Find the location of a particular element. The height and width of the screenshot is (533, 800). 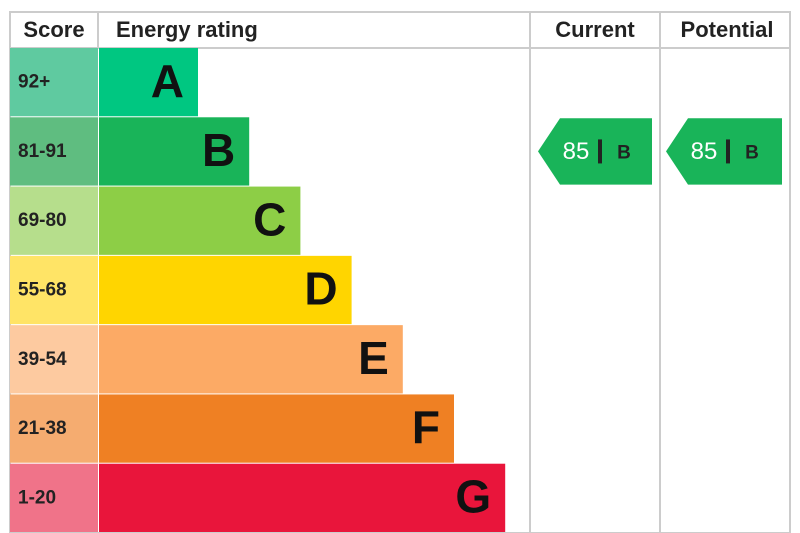

header-potential: Potential is located at coordinates (727, 29).